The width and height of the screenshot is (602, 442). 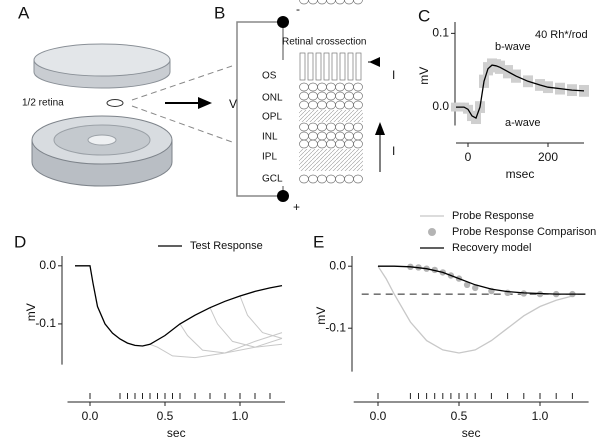 I want to click on legend-label: Test Response, so click(x=226, y=246).